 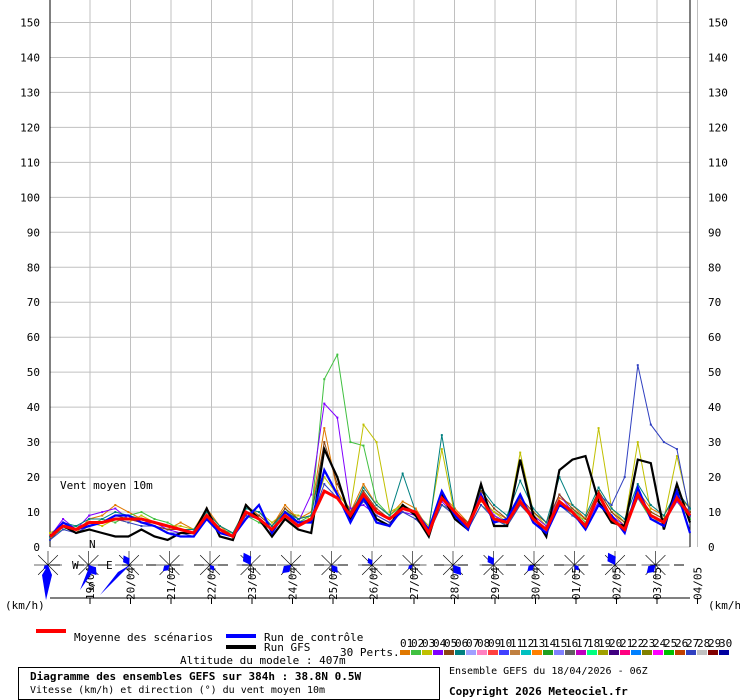 I want to click on y-tick-left: 120, so click(x=30, y=127).